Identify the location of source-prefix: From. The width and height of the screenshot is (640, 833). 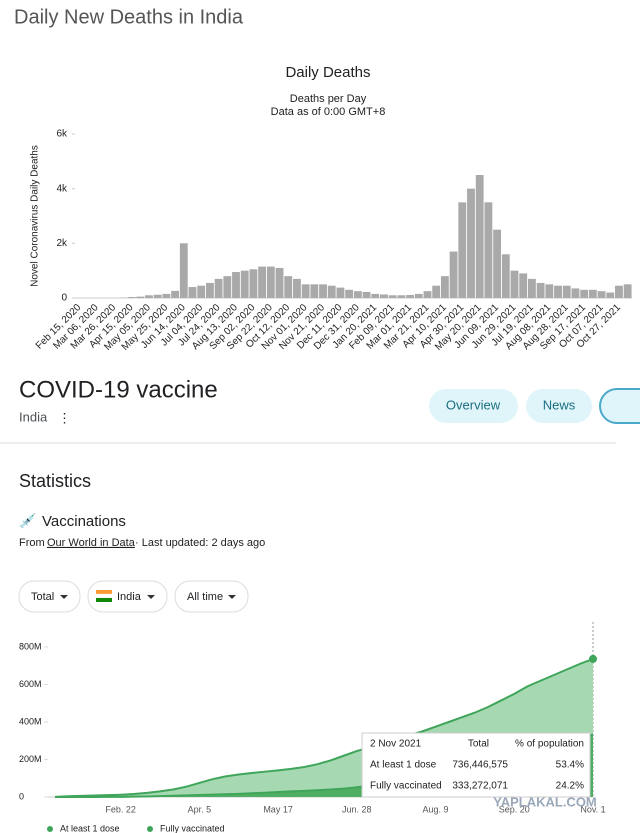
(32, 543).